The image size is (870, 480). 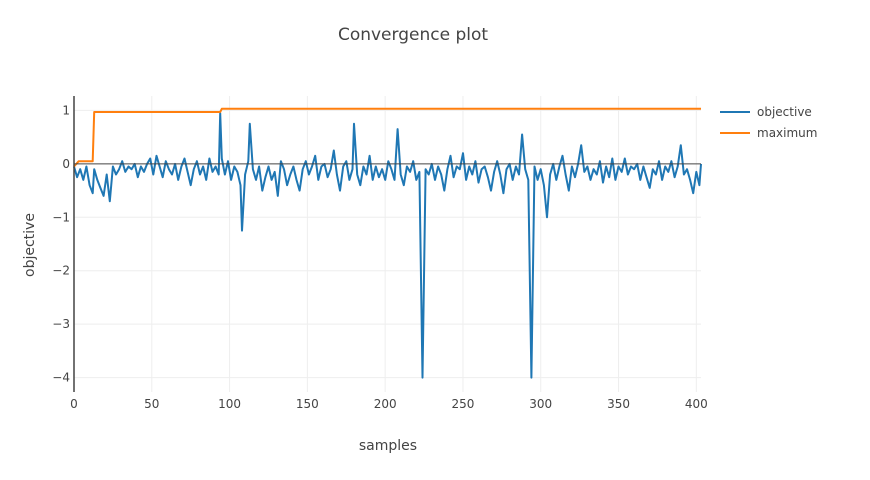 I want to click on x-tick-label: 50, so click(x=151, y=404).